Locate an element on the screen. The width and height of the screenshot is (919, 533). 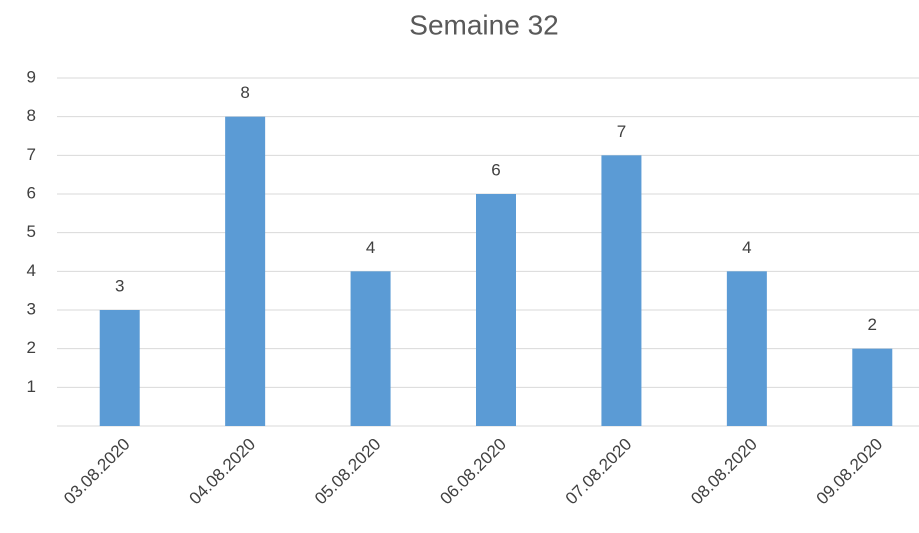
data-label: 8 is located at coordinates (244, 92).